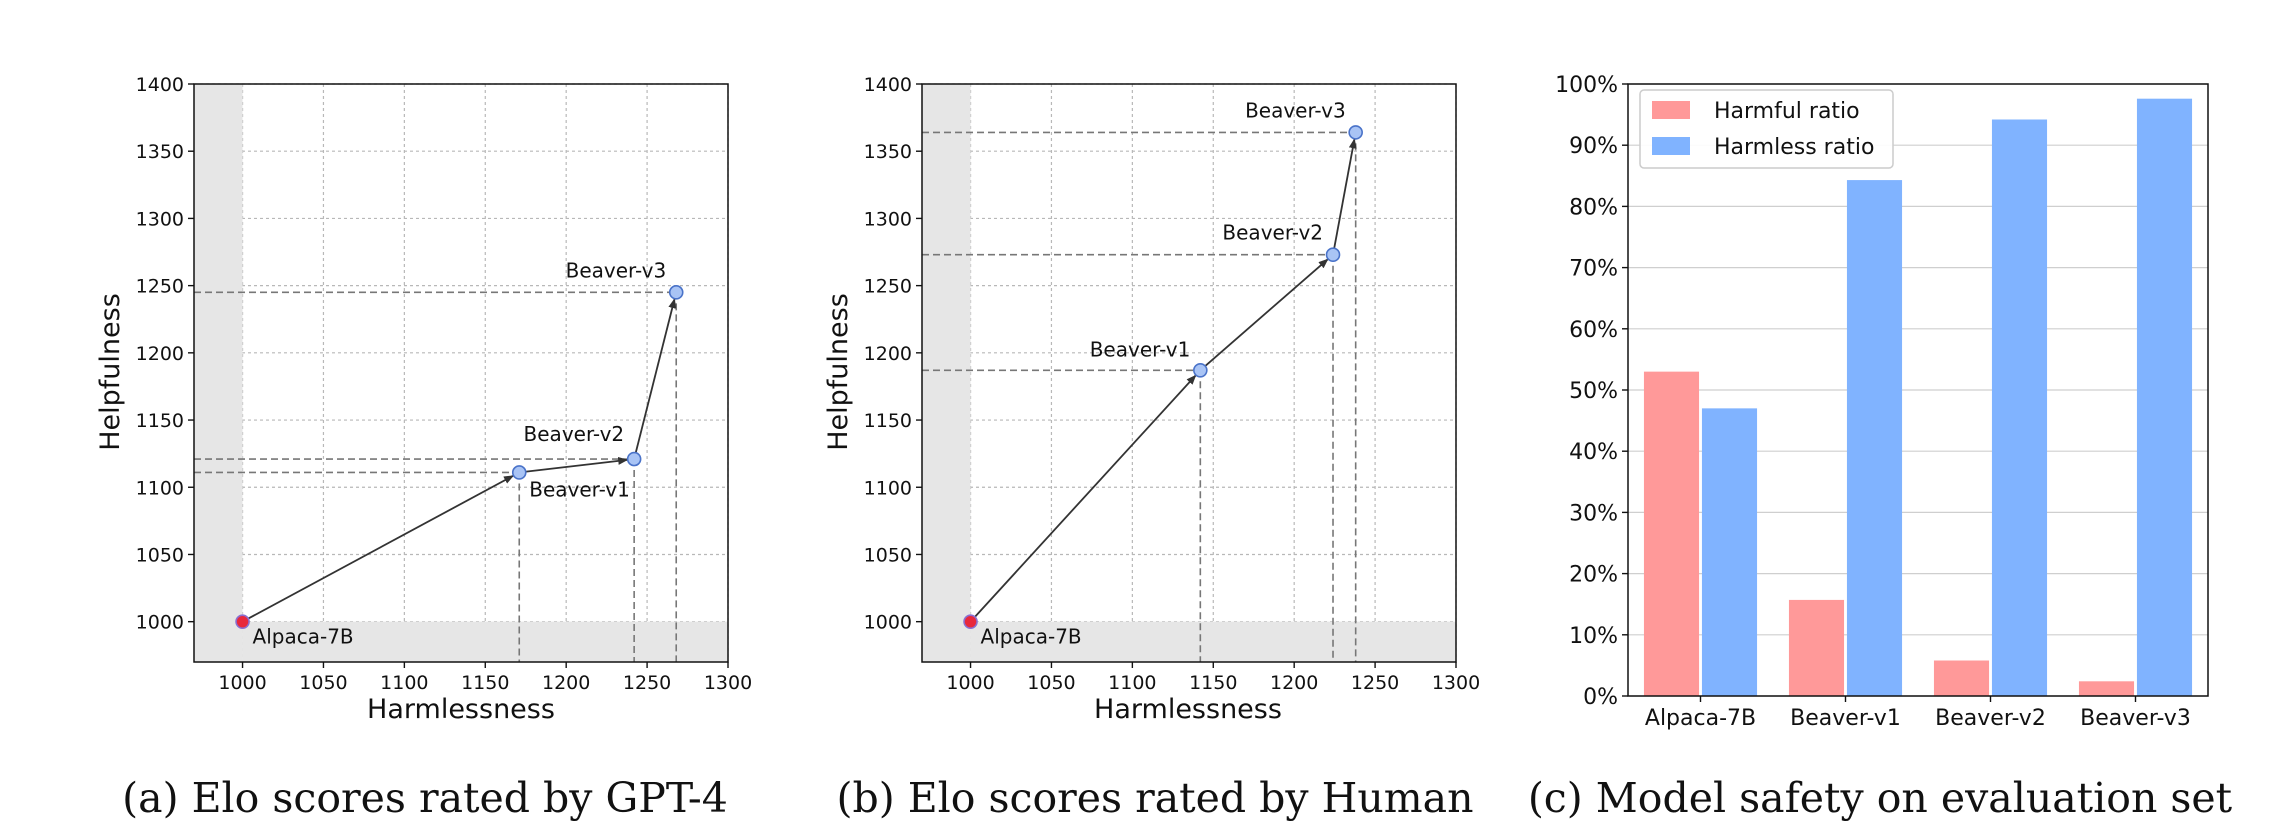 The width and height of the screenshot is (2281, 834). What do you see at coordinates (1593, 207) in the screenshot?
I see `y-tick-label: 80%` at bounding box center [1593, 207].